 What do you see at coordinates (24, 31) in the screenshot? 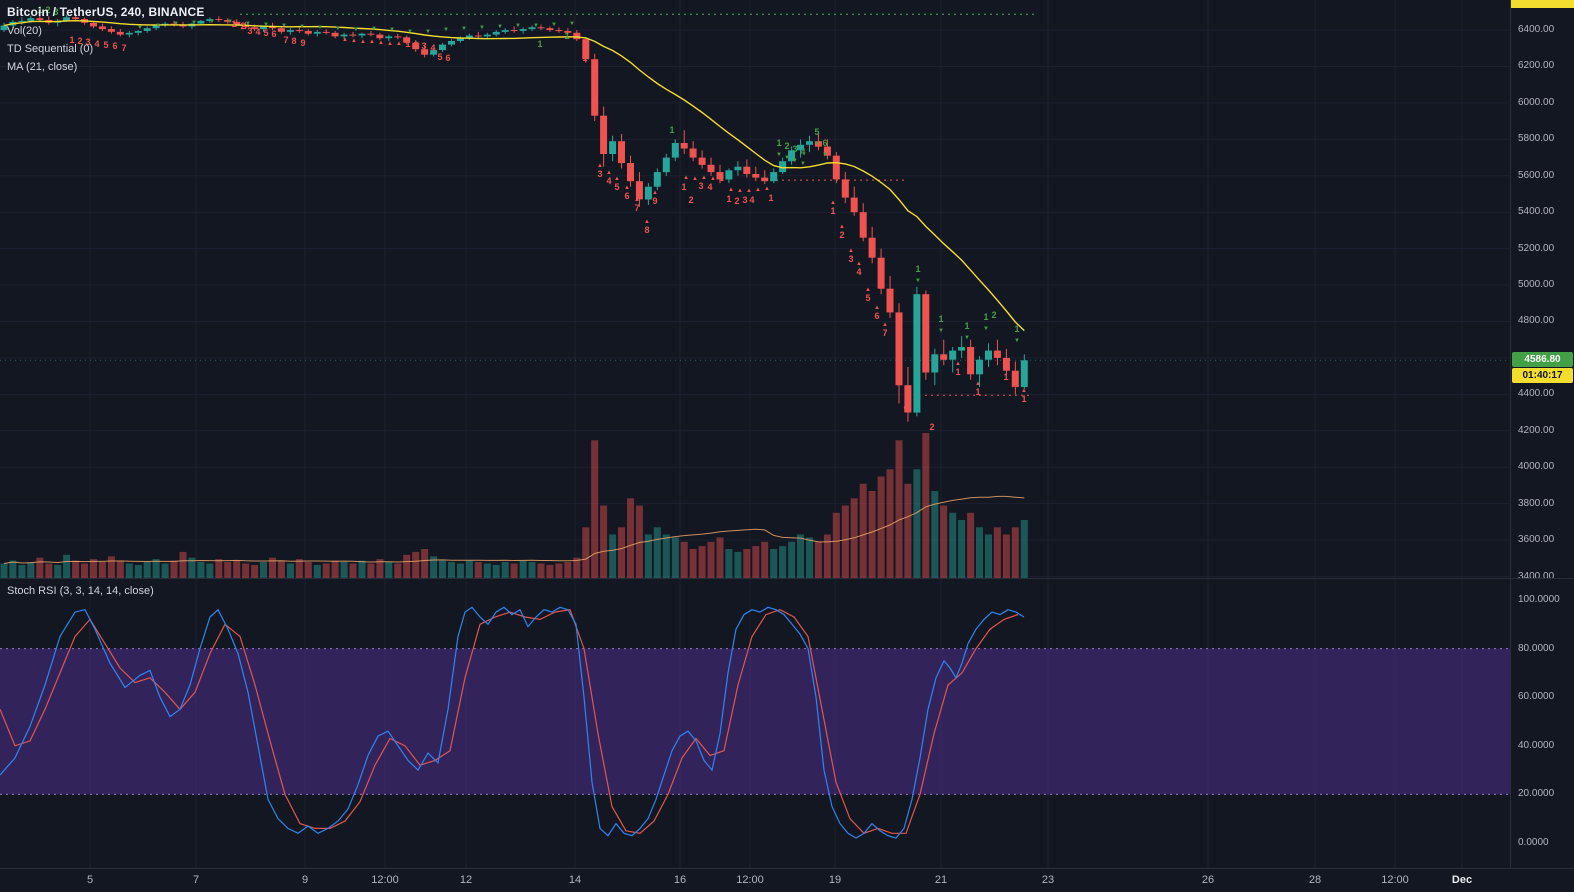
I see `indicator-volume: Vol(20)` at bounding box center [24, 31].